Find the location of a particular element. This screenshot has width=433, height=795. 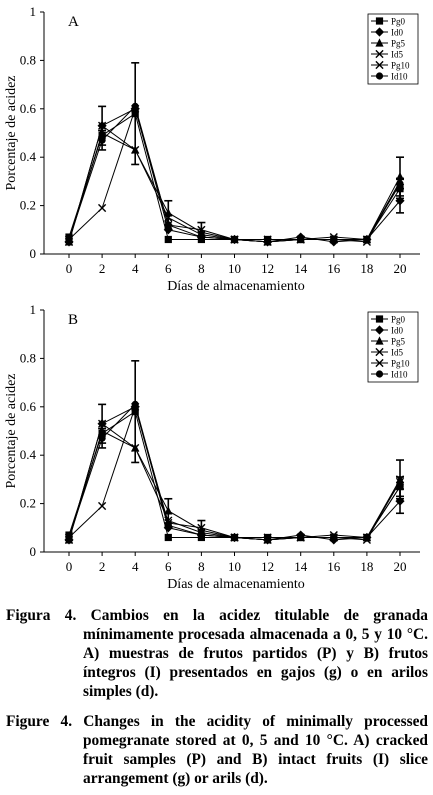

x-tick-label: 20 is located at coordinates (400, 268).